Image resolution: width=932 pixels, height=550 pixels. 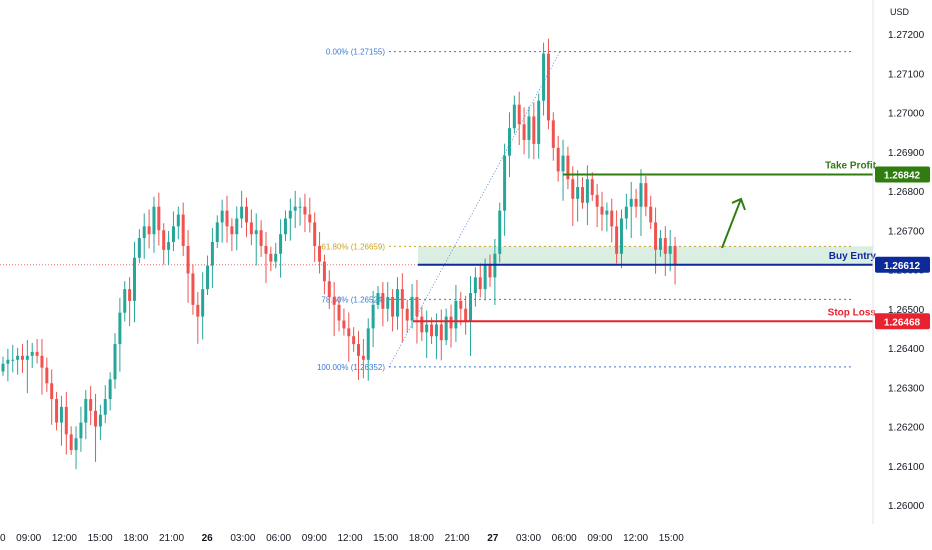 I want to click on time-tick-label: 26, so click(x=208, y=538).